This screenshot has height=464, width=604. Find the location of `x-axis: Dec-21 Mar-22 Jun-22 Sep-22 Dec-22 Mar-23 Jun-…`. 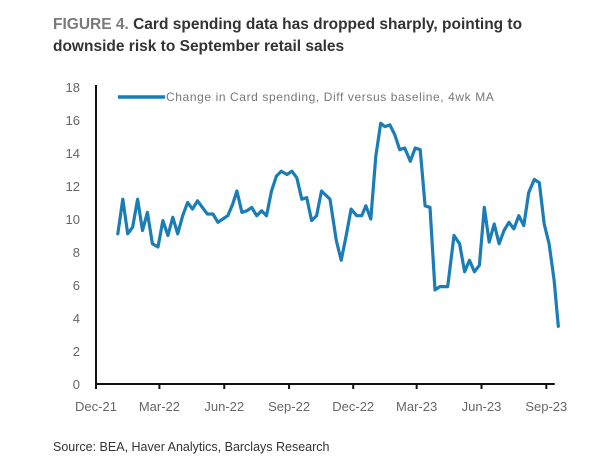

x-axis: Dec-21 Mar-22 Jun-22 Sep-22 Dec-22 Mar-23 Jun-… is located at coordinates (321, 398).